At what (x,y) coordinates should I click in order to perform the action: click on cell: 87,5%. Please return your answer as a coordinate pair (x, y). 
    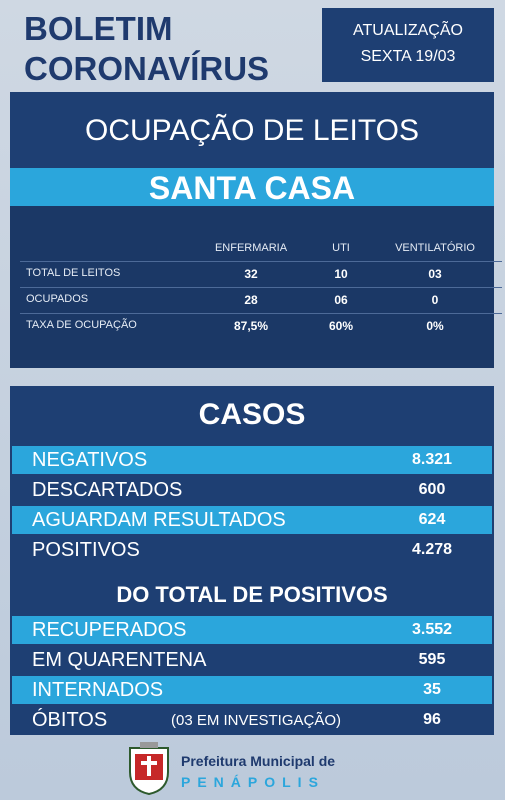
    Looking at the image, I should click on (251, 326).